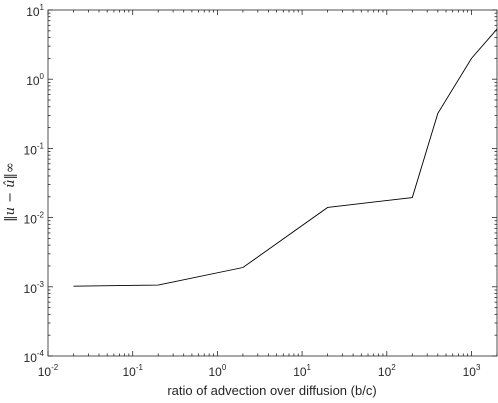 This screenshot has height=403, width=498. What do you see at coordinates (34, 357) in the screenshot?
I see `y-tick-label: 10⁻⁴` at bounding box center [34, 357].